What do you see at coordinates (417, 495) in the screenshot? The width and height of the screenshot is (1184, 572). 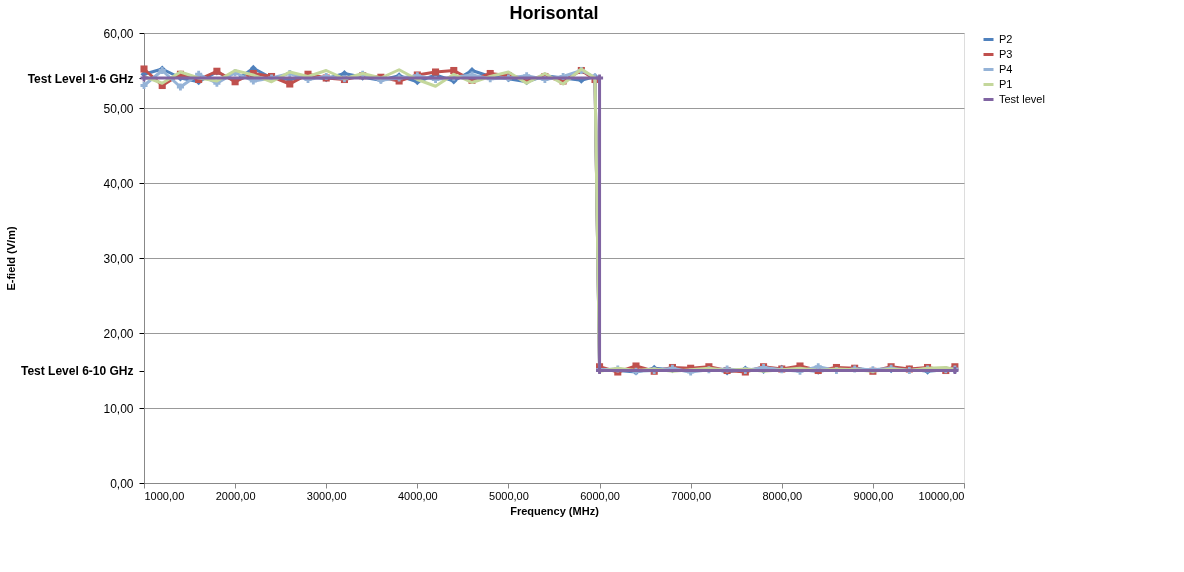 I see `x-tick-label: 4000,00` at bounding box center [417, 495].